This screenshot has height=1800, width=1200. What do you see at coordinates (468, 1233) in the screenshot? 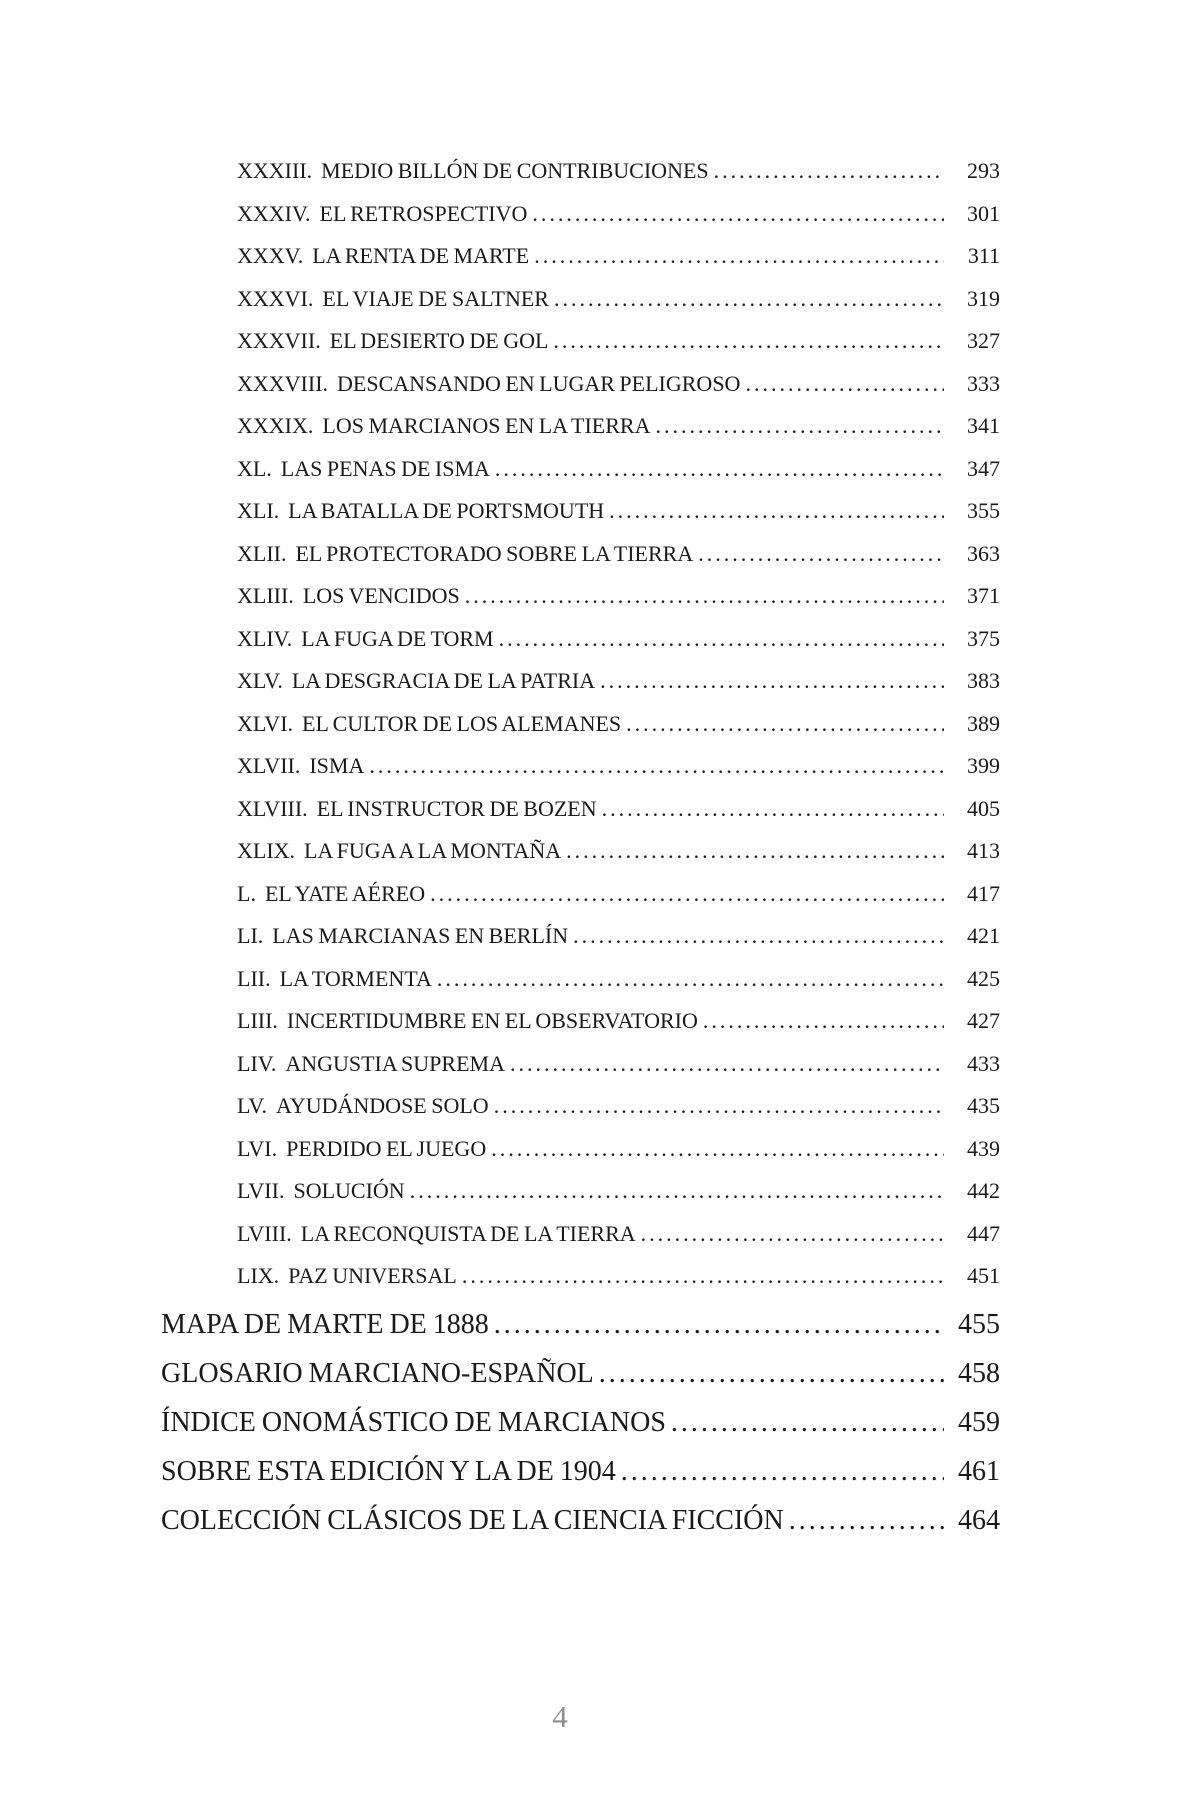
I see `chapter-title: LA RECONQUISTA DE LA TIERRA` at bounding box center [468, 1233].